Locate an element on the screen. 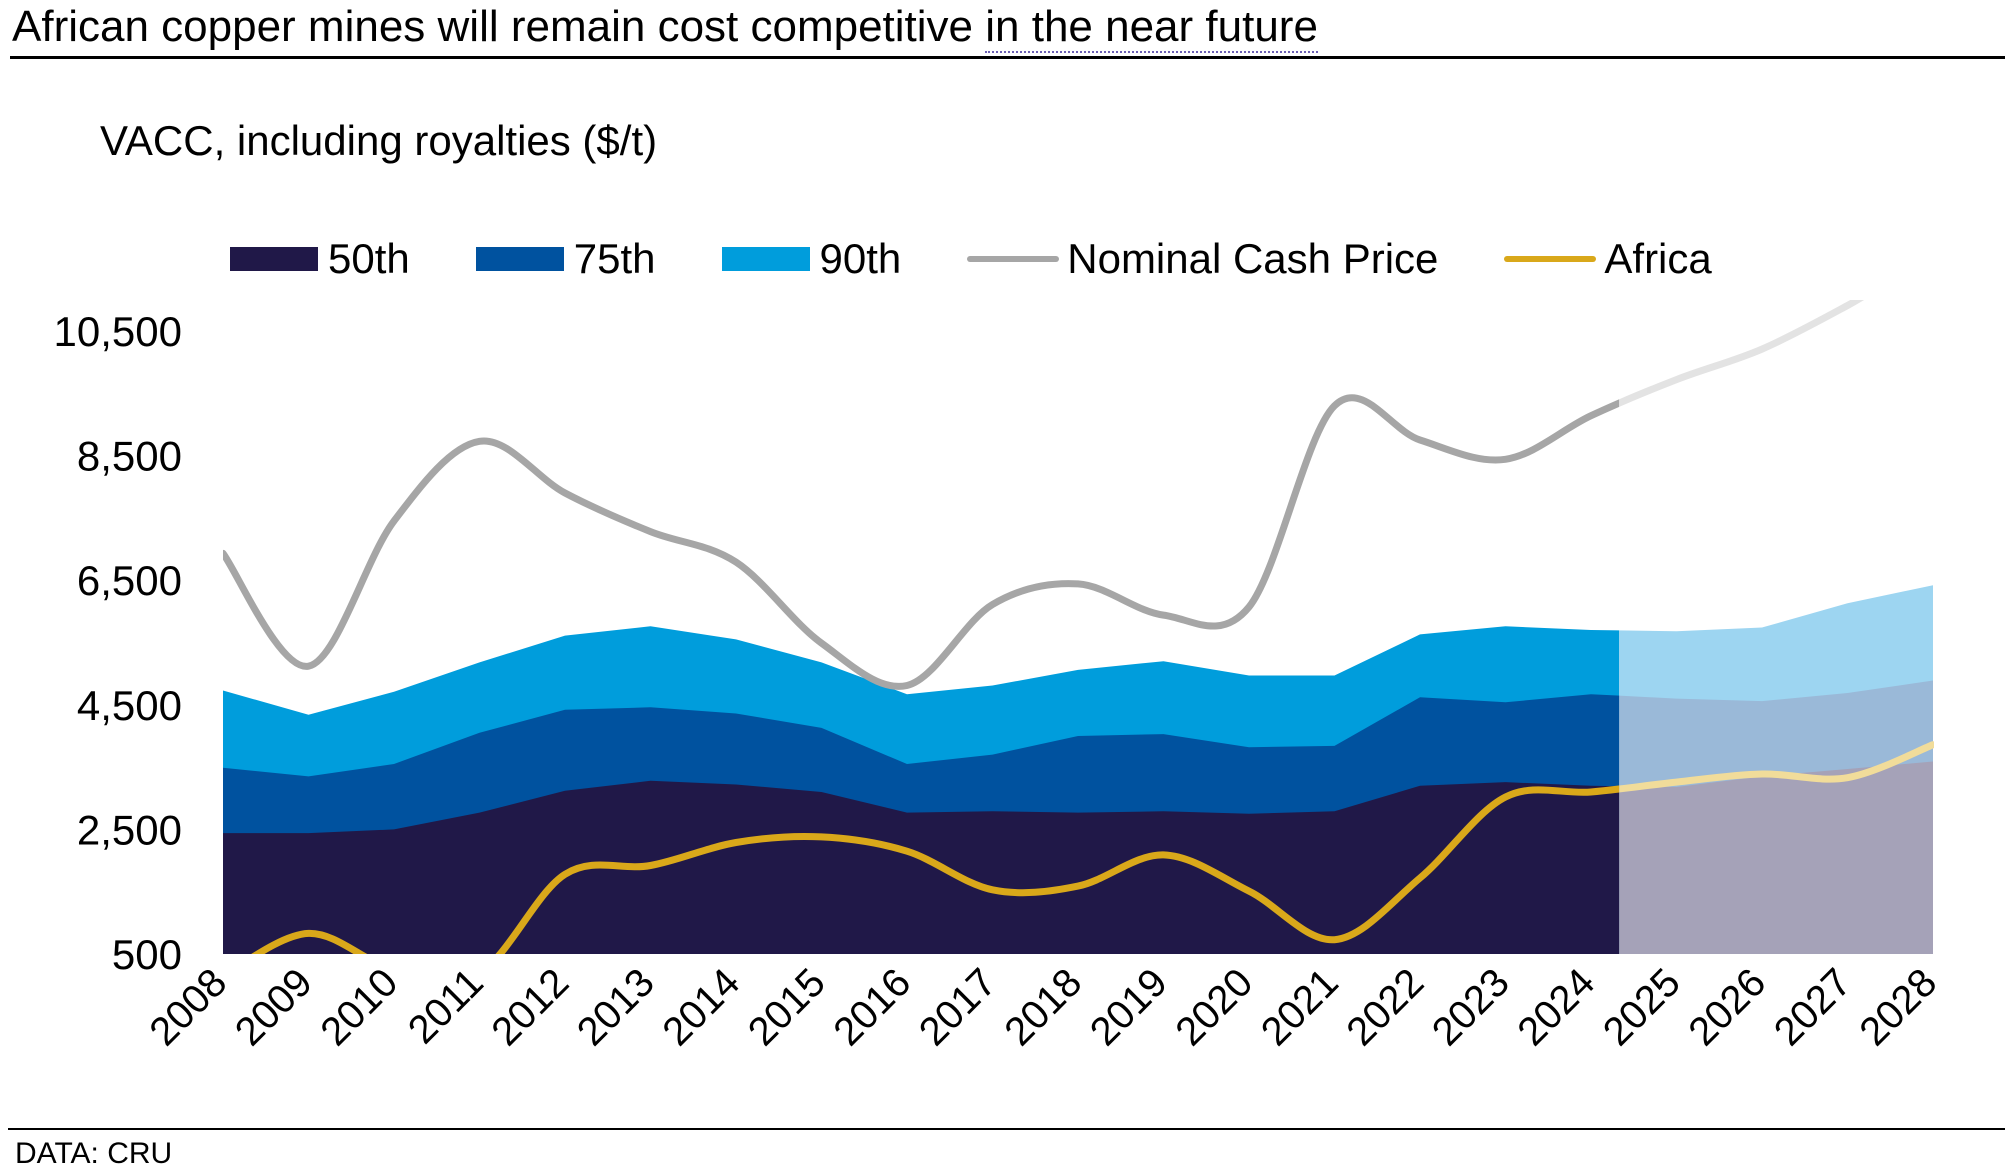  line-nominal-cash-price-forecast is located at coordinates (1742, 353).